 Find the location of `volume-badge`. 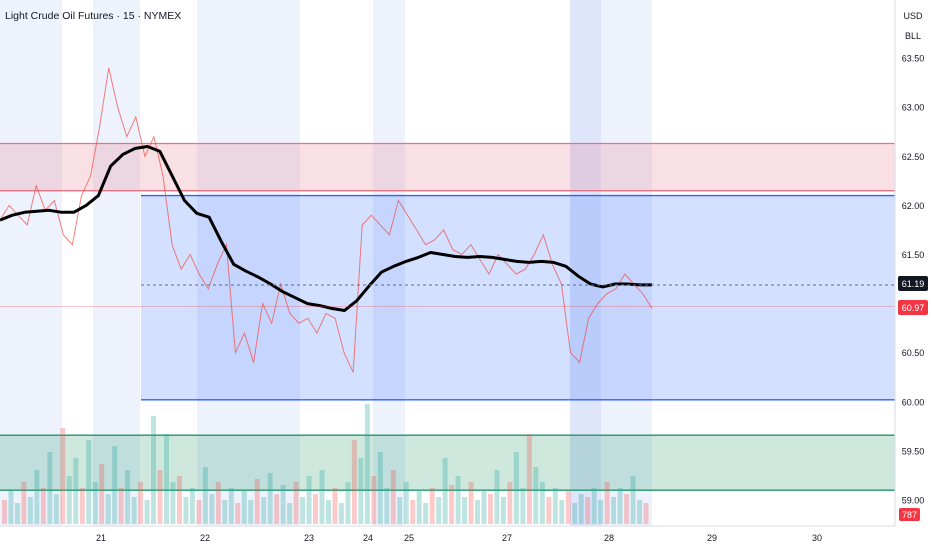

volume-badge is located at coordinates (909, 514).